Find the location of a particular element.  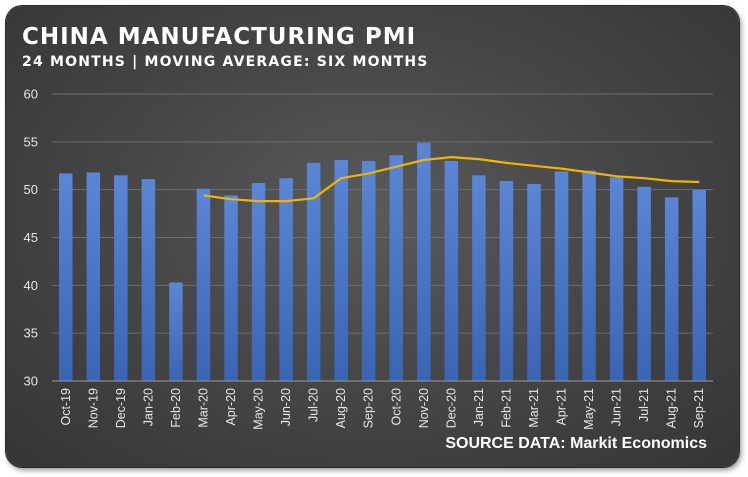

x-tick-label: Jun-21 is located at coordinates (617, 407).